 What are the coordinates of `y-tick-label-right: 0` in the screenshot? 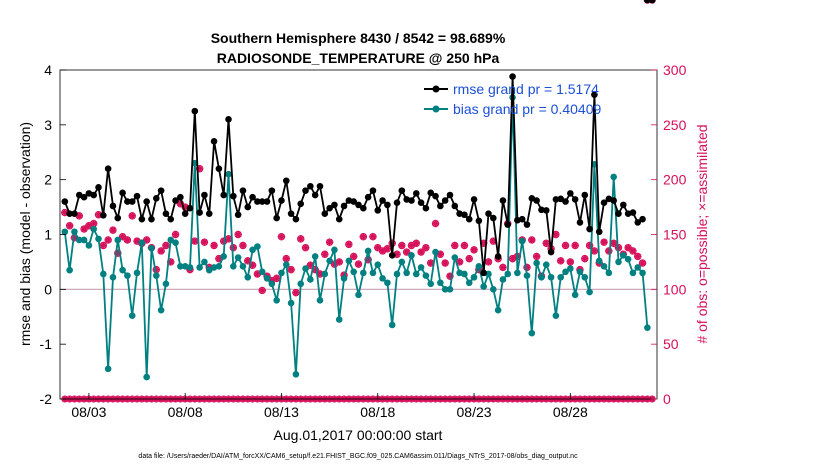 It's located at (667, 399).